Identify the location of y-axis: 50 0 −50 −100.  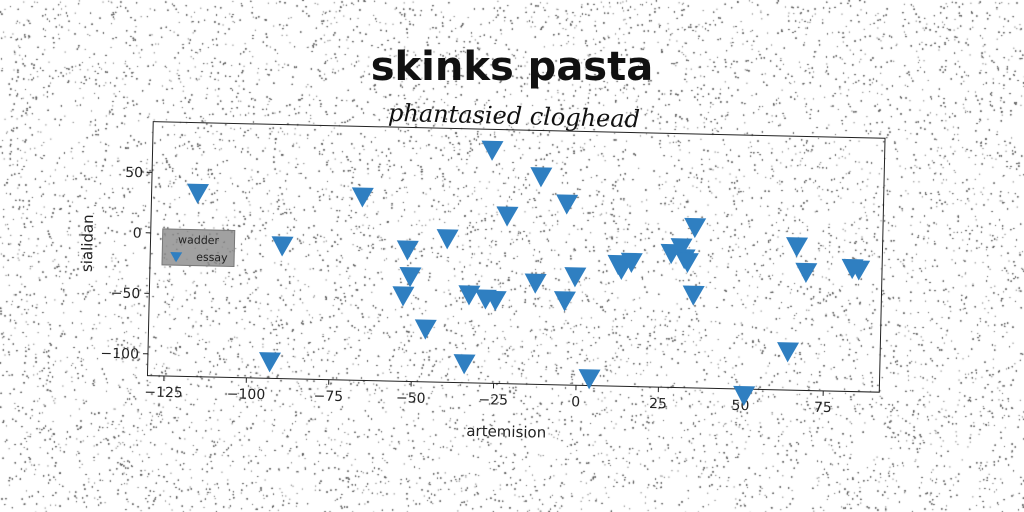
(126, 264).